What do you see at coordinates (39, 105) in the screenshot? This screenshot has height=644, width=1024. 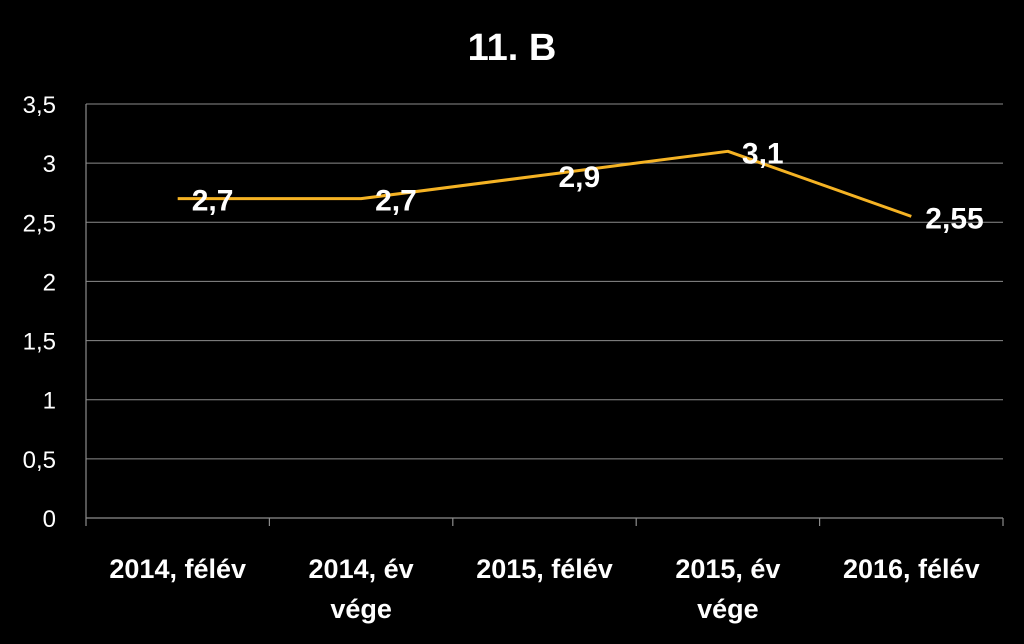 I see `y-tick-label: 3,5` at bounding box center [39, 105].